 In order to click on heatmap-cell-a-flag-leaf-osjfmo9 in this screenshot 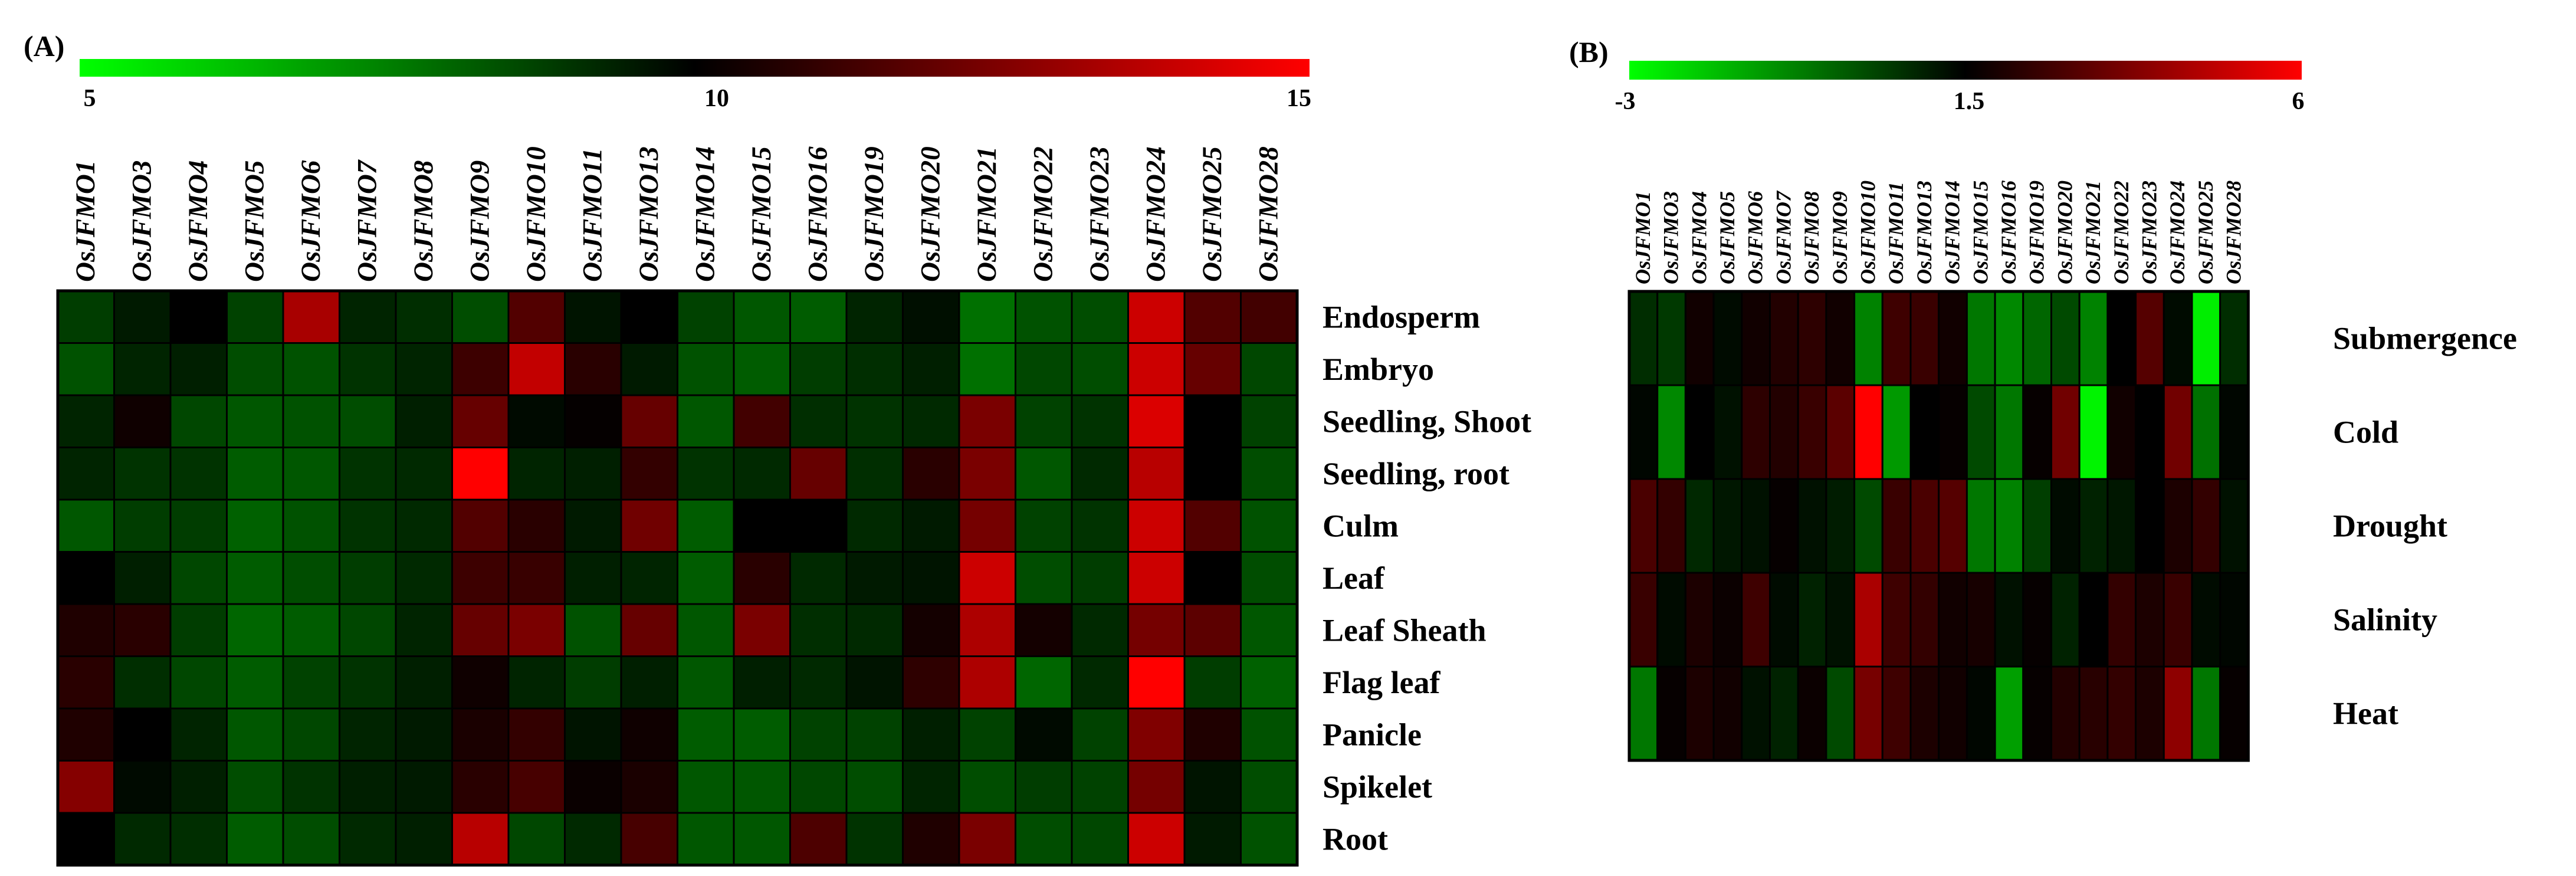, I will do `click(480, 683)`.